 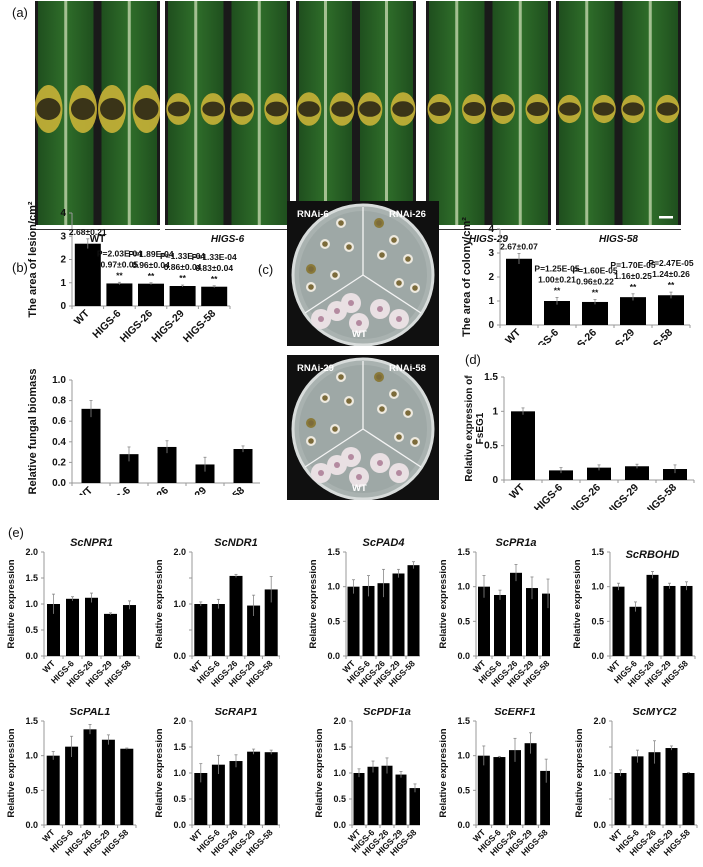 I want to click on x-tick-label: HIGS-58, so click(x=199, y=326).